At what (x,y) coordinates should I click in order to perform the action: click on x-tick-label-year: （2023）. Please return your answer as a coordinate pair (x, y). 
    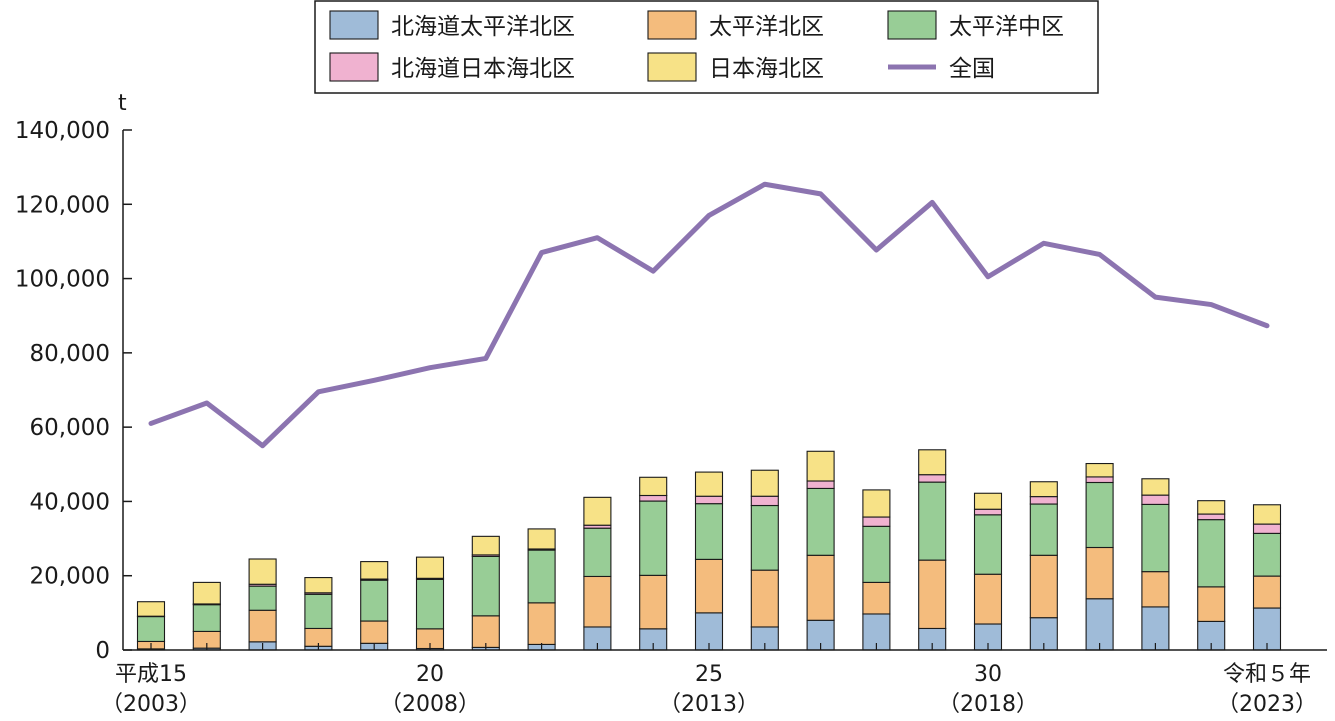
    Looking at the image, I should click on (1267, 704).